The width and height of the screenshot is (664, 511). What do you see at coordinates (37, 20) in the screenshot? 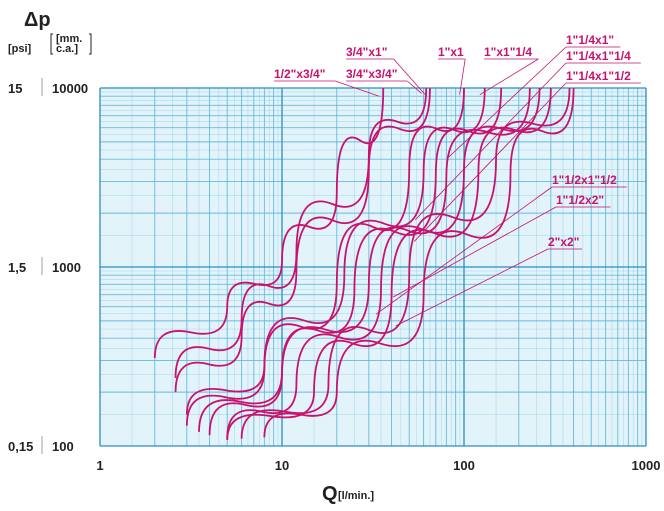
I see `y-axis-title: Δp` at bounding box center [37, 20].